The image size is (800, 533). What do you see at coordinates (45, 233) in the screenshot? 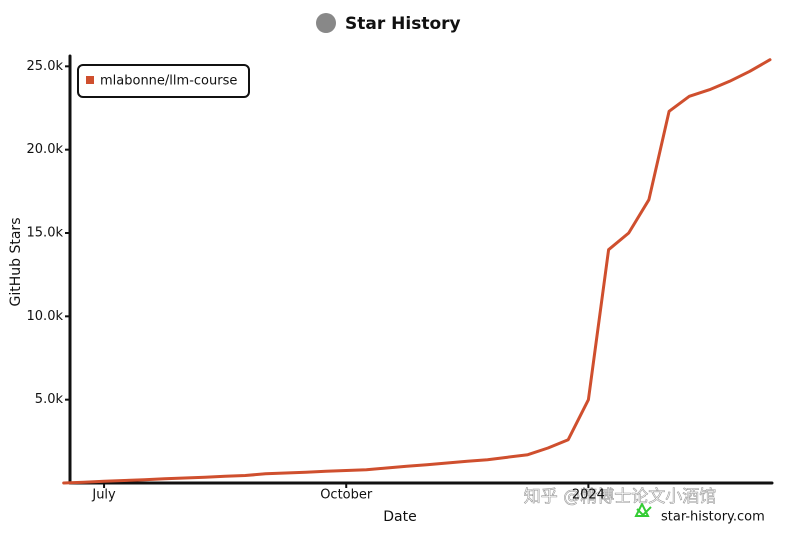
I see `y-tick-label: 15.0k` at bounding box center [45, 233].